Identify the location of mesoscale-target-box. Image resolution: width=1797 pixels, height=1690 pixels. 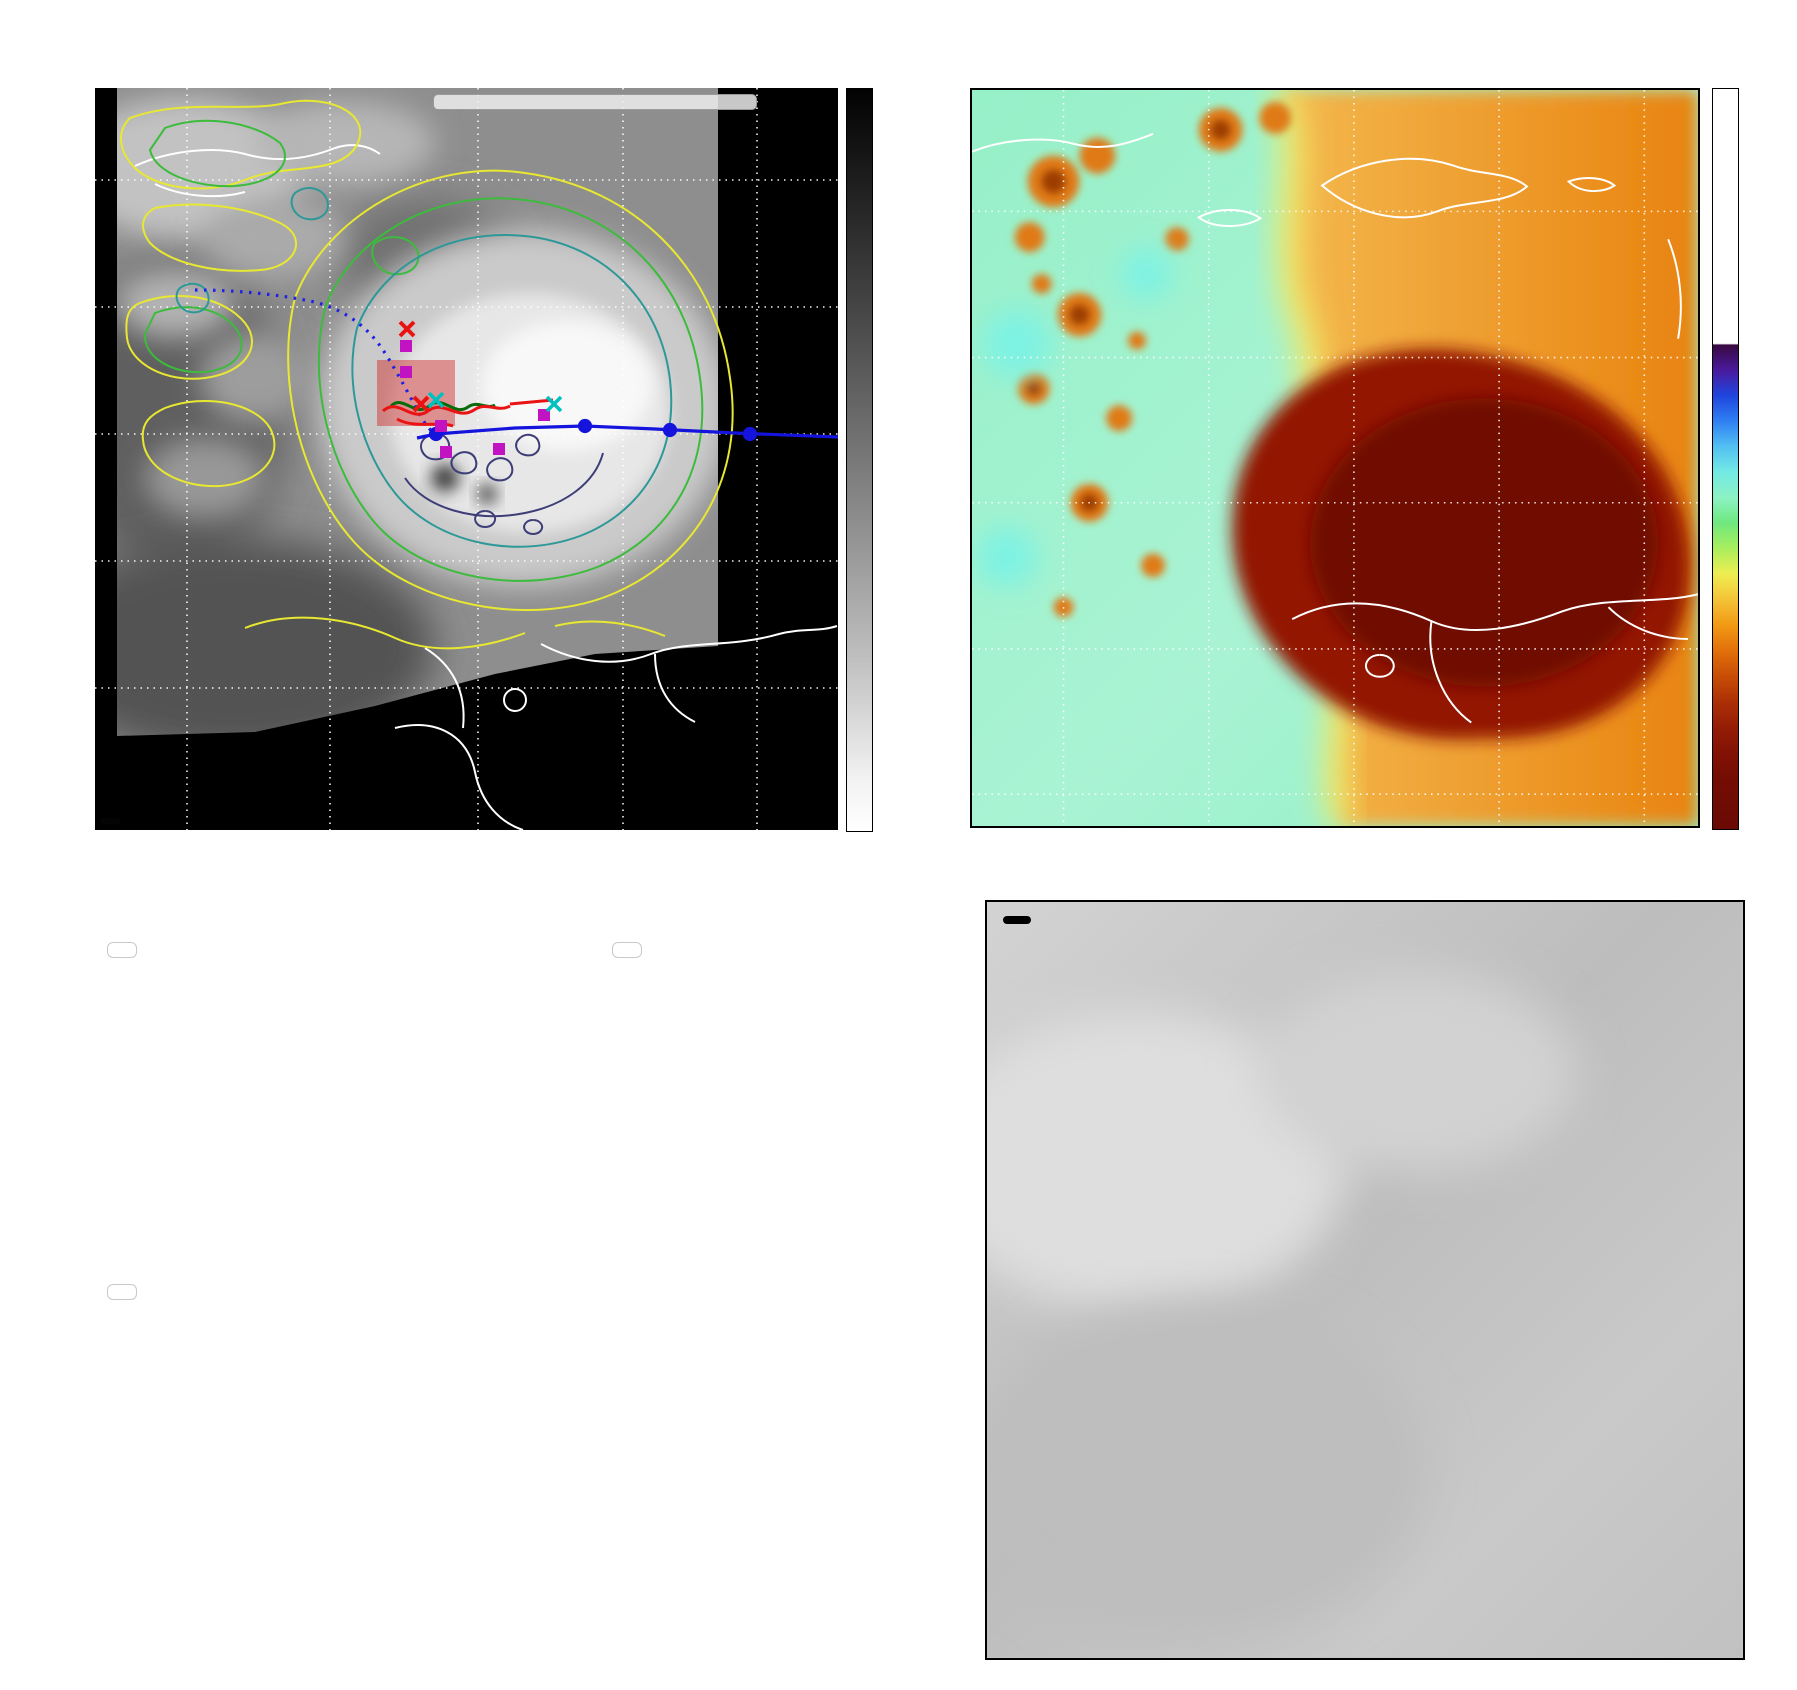
(416, 393).